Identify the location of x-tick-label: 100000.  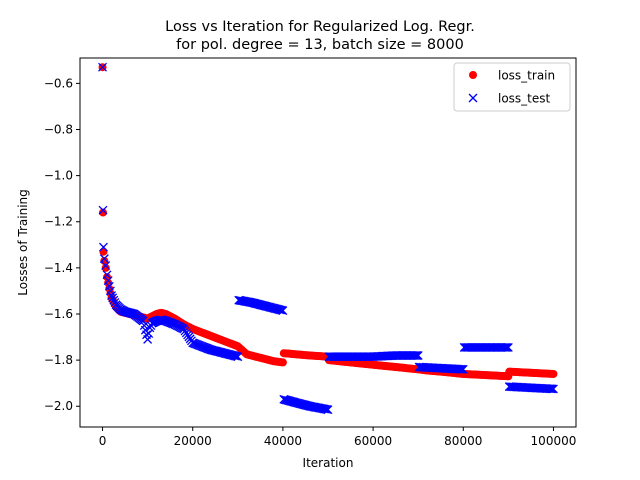
(554, 441).